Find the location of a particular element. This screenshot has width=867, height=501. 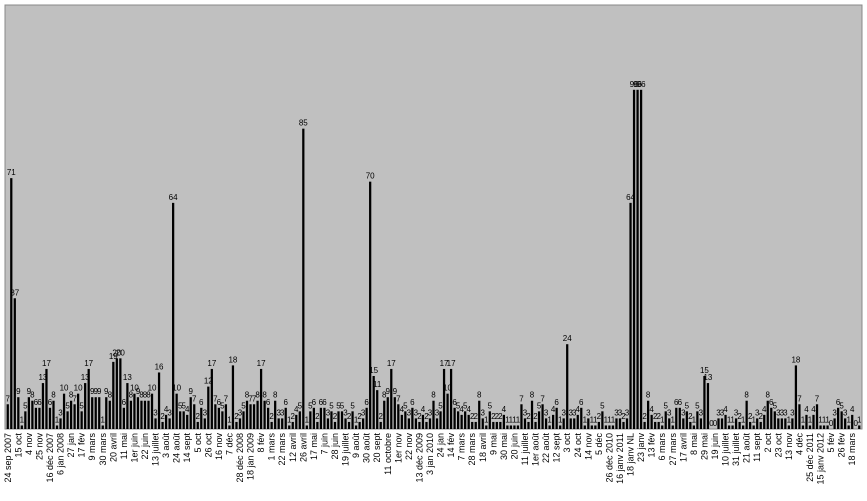

x-tick-label: 14 fév is located at coordinates (451, 445).